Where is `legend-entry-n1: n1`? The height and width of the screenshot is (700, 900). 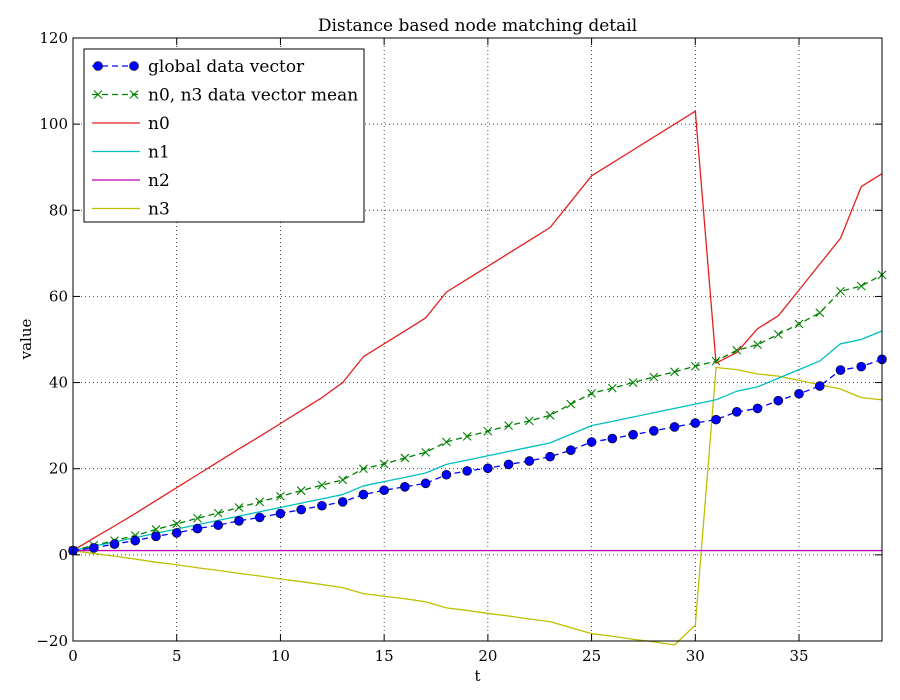
legend-entry-n1: n1 is located at coordinates (131, 153).